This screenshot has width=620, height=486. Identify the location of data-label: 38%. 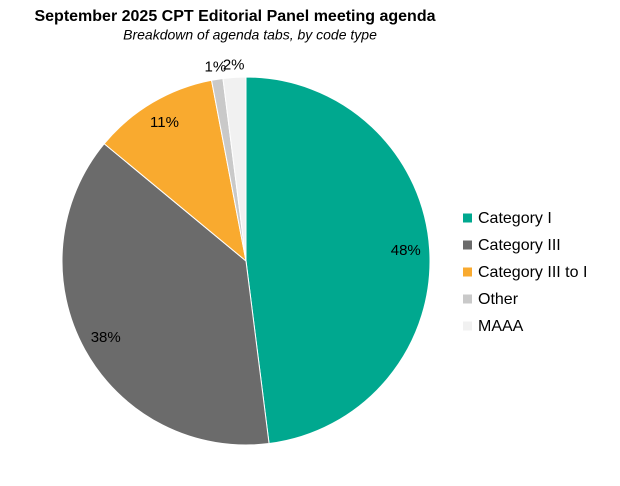
(106, 337).